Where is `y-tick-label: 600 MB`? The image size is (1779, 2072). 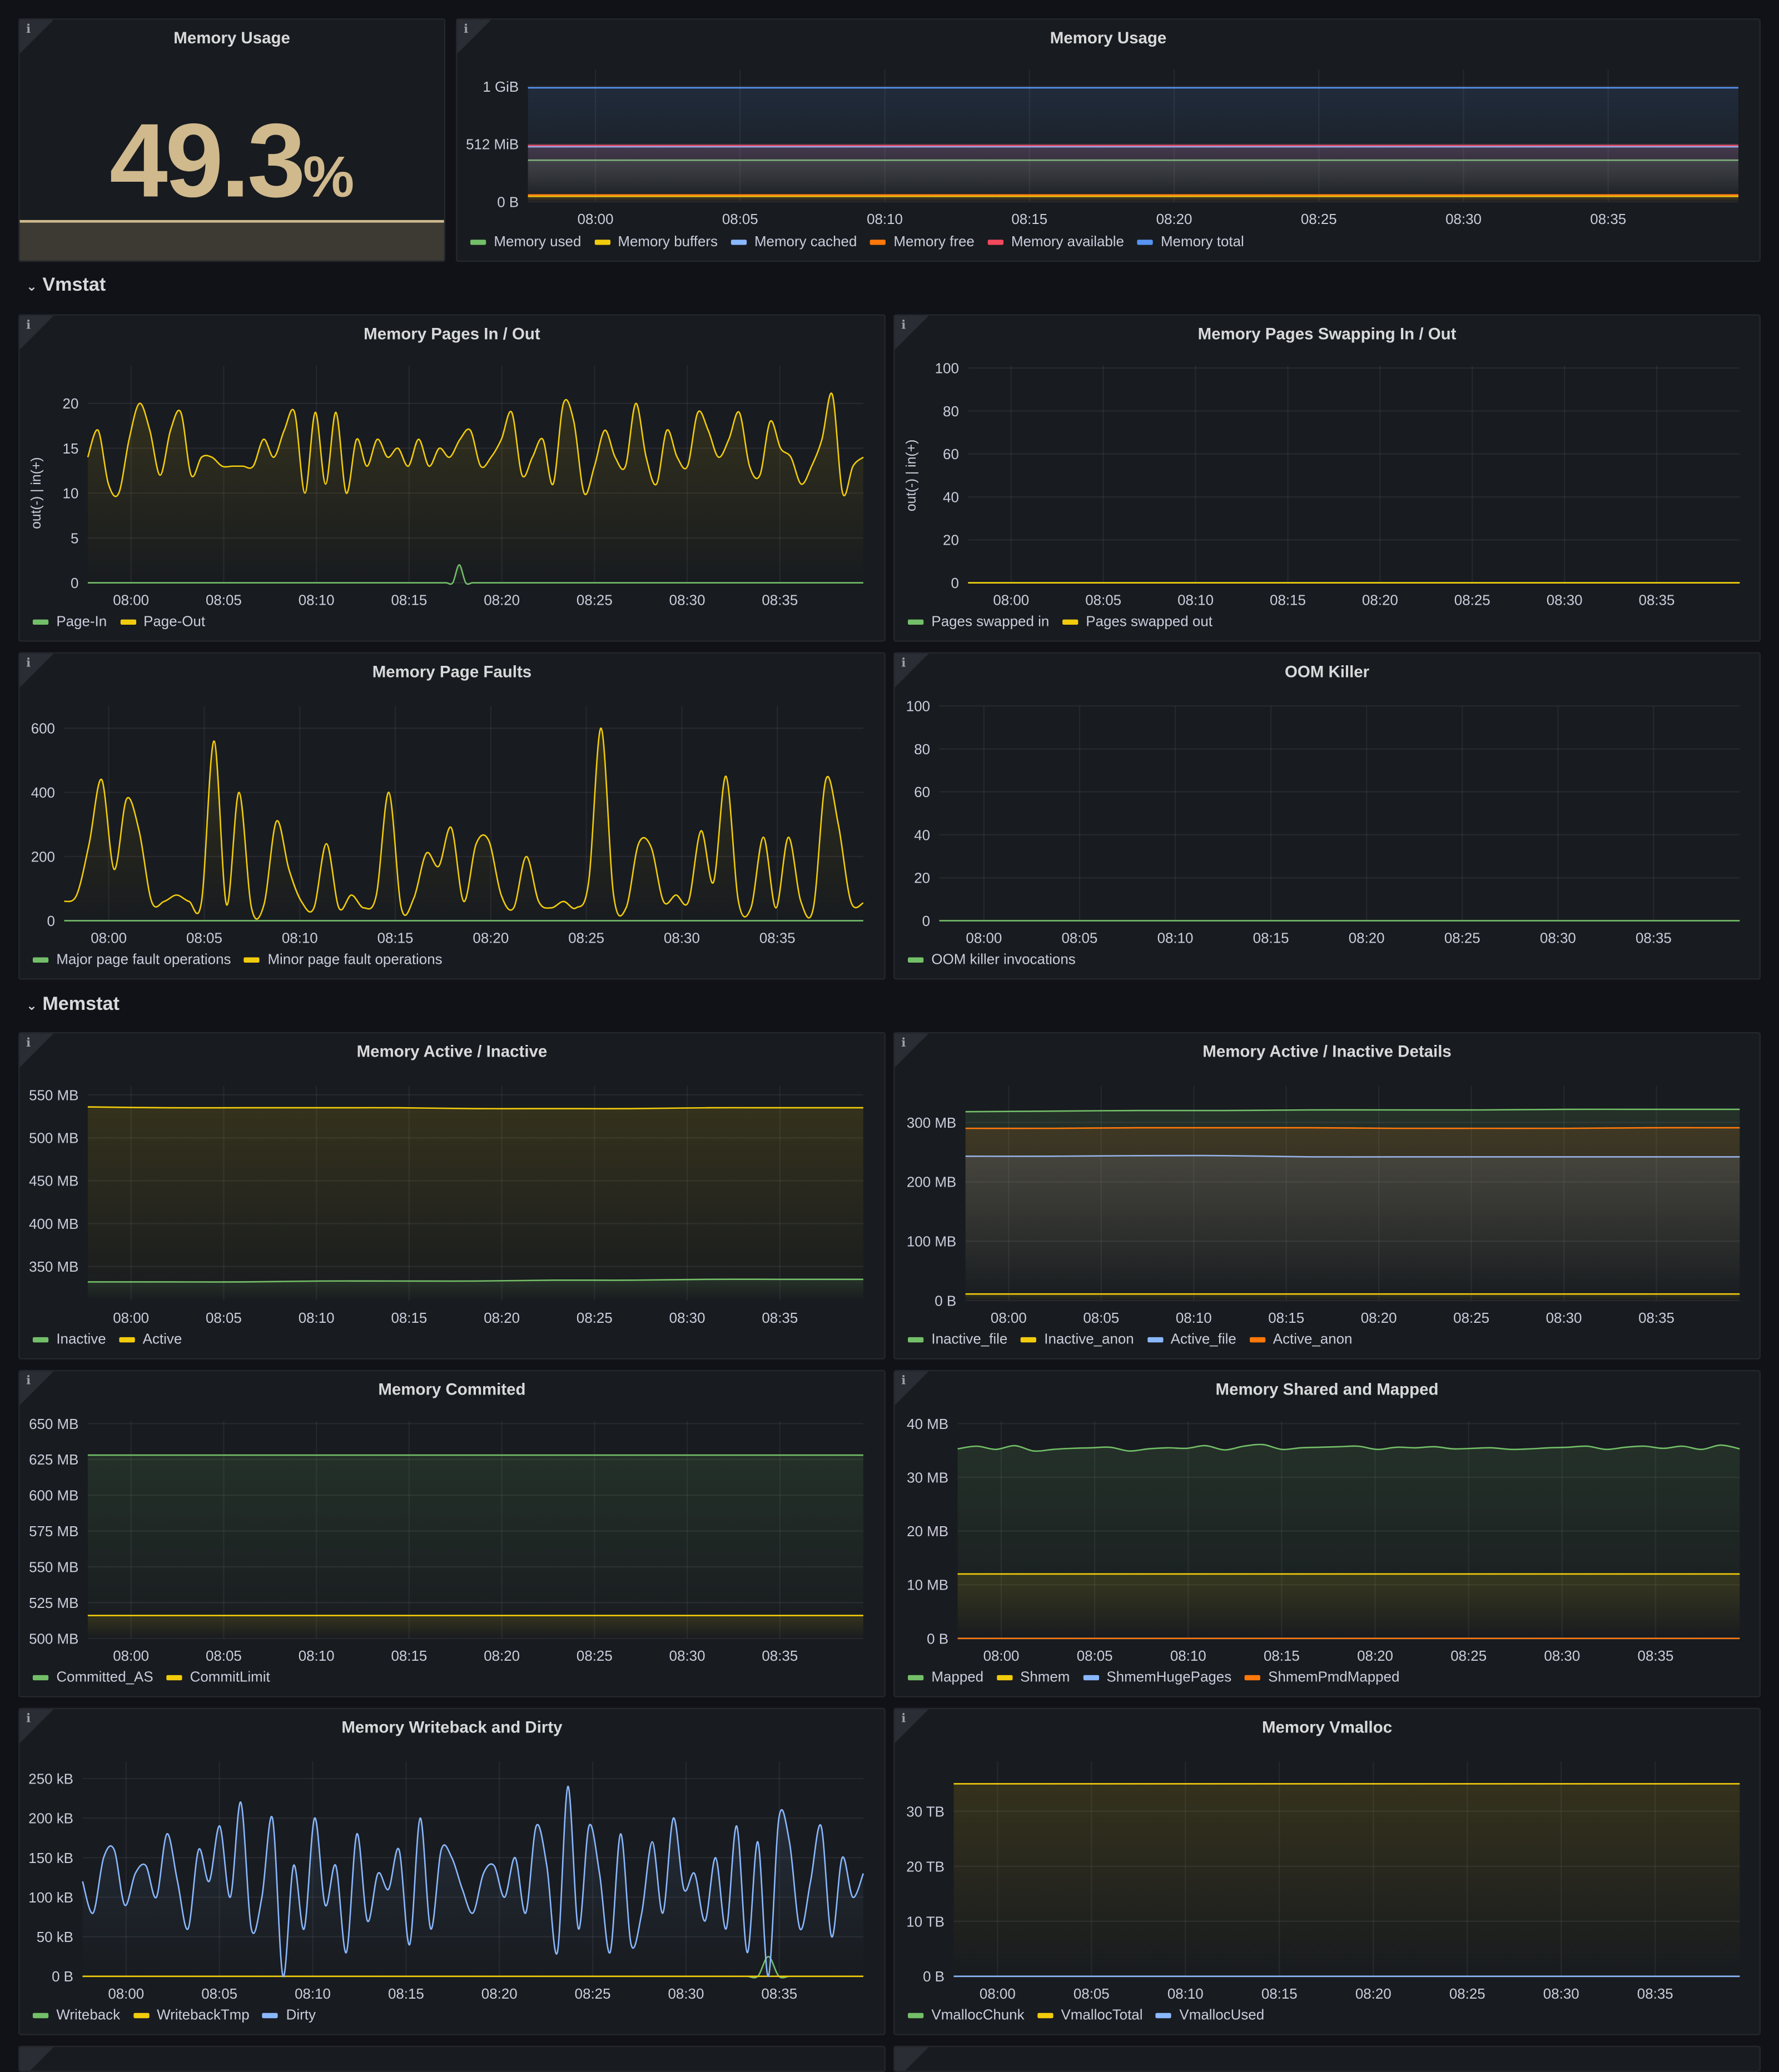
y-tick-label: 600 MB is located at coordinates (53, 1496).